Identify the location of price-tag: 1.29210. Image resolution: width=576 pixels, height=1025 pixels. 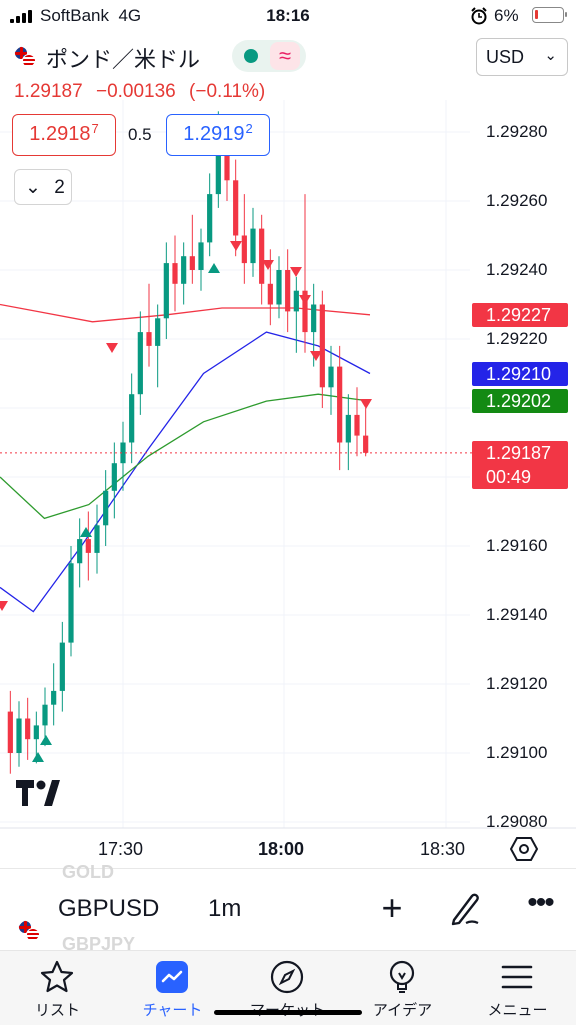
(520, 373).